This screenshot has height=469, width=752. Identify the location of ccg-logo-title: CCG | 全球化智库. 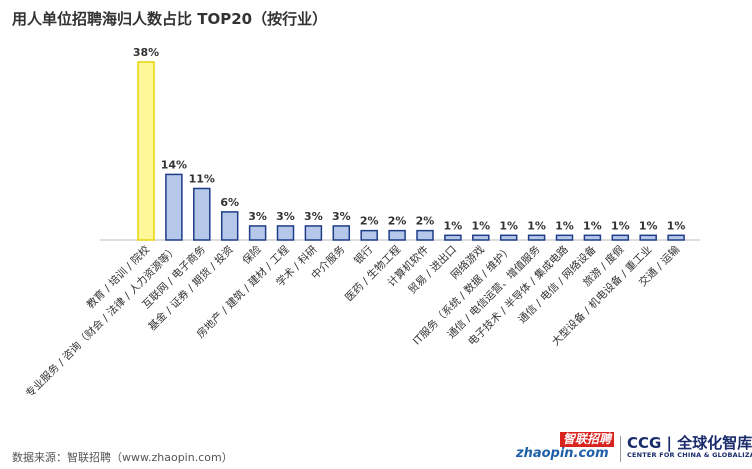
(689, 443).